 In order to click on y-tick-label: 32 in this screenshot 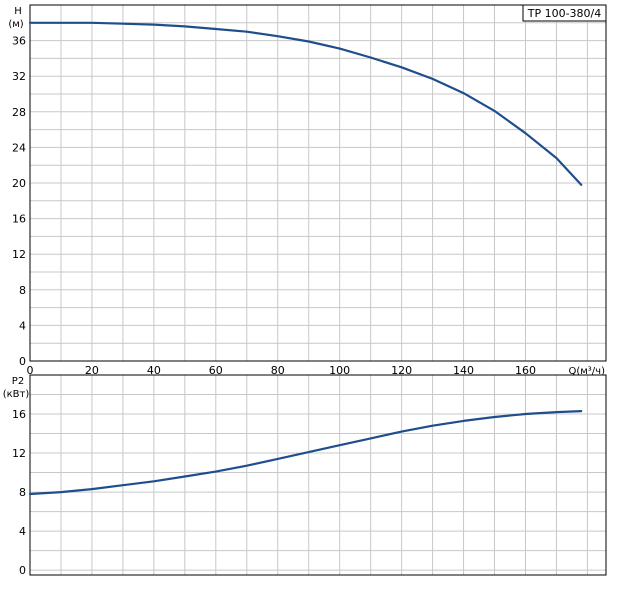, I will do `click(19, 76)`.